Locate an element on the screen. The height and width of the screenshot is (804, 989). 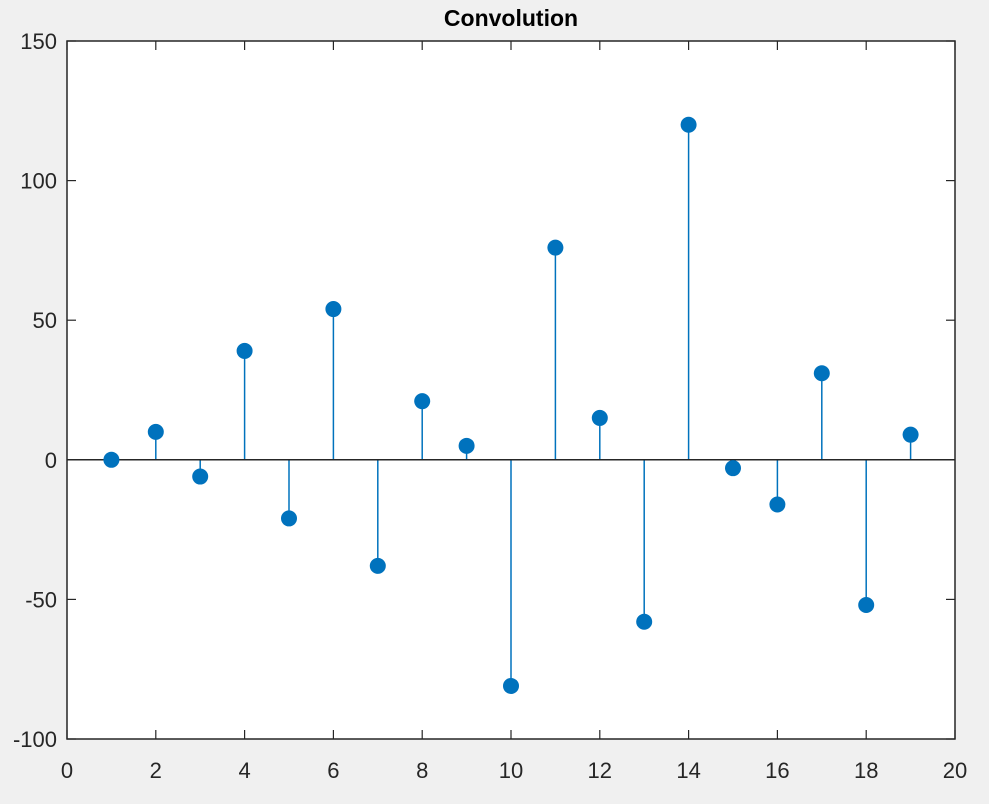
x-tick-label: 20 is located at coordinates (955, 770).